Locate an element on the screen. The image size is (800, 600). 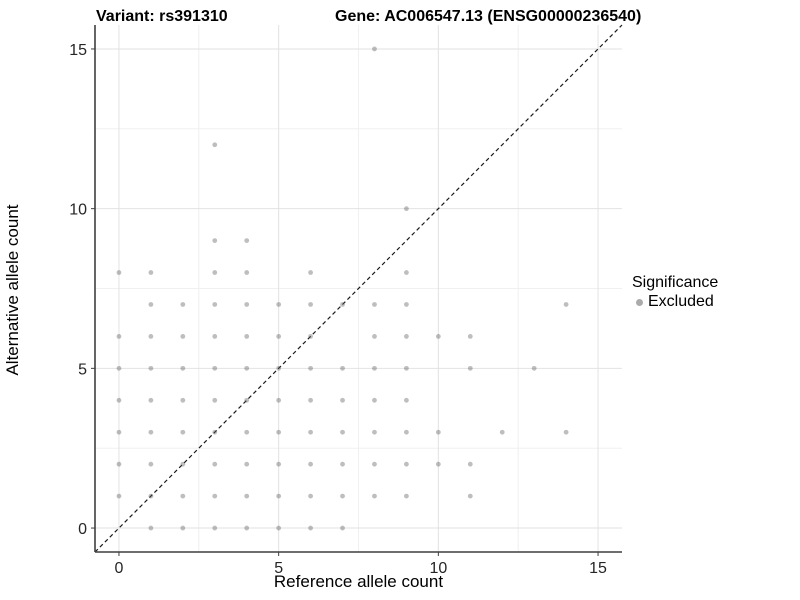
legend-entry-excluded: Excluded is located at coordinates (675, 302).